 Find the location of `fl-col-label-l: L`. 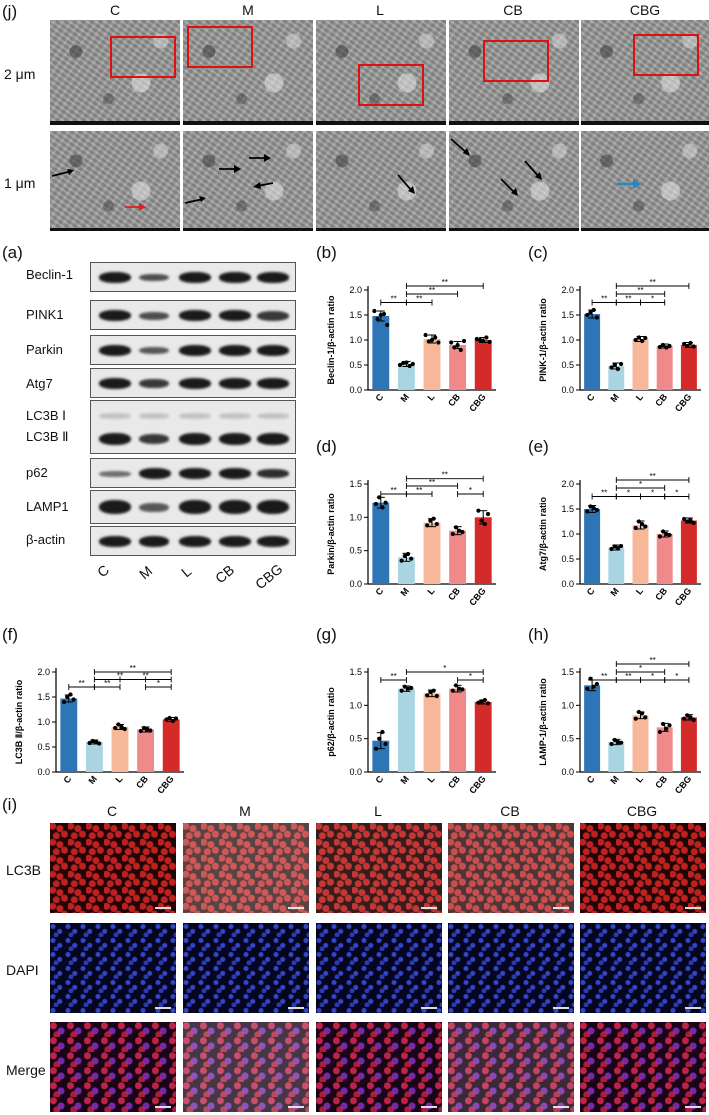

fl-col-label-l: L is located at coordinates (378, 811).